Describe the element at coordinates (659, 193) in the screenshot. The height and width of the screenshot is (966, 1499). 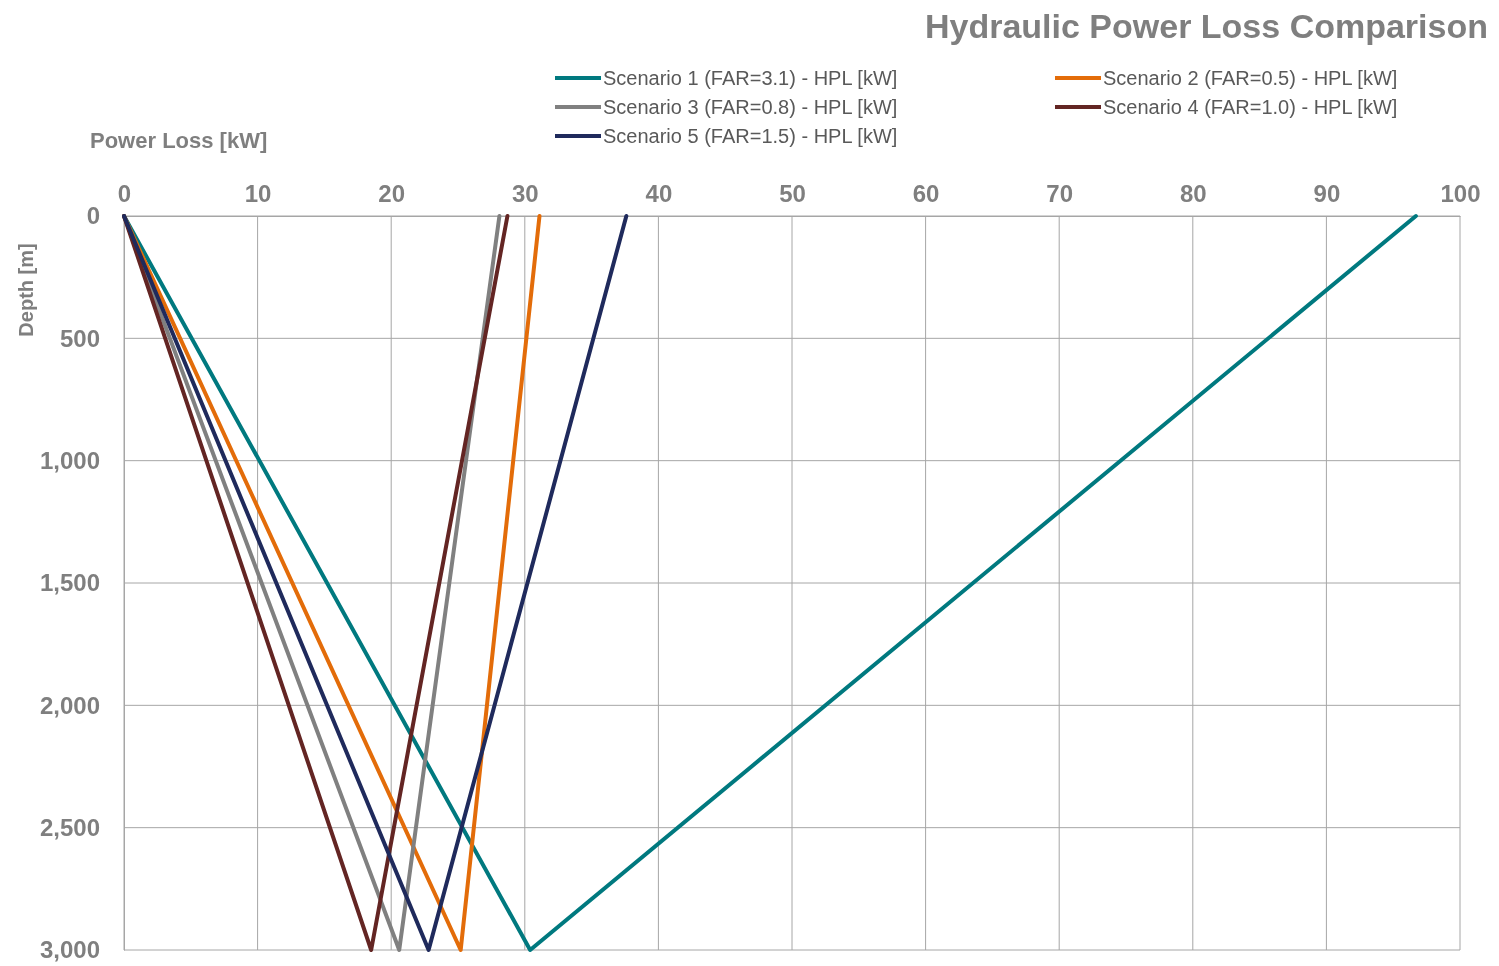
I see `x-tick-label: 40` at that location.